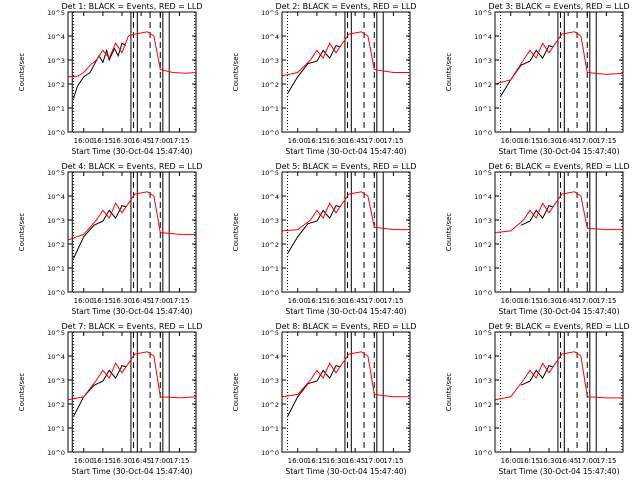 This screenshot has height=484, width=640. I want to click on panel-title: Det 4: BLACK = Events, RED = LLD, so click(132, 166).